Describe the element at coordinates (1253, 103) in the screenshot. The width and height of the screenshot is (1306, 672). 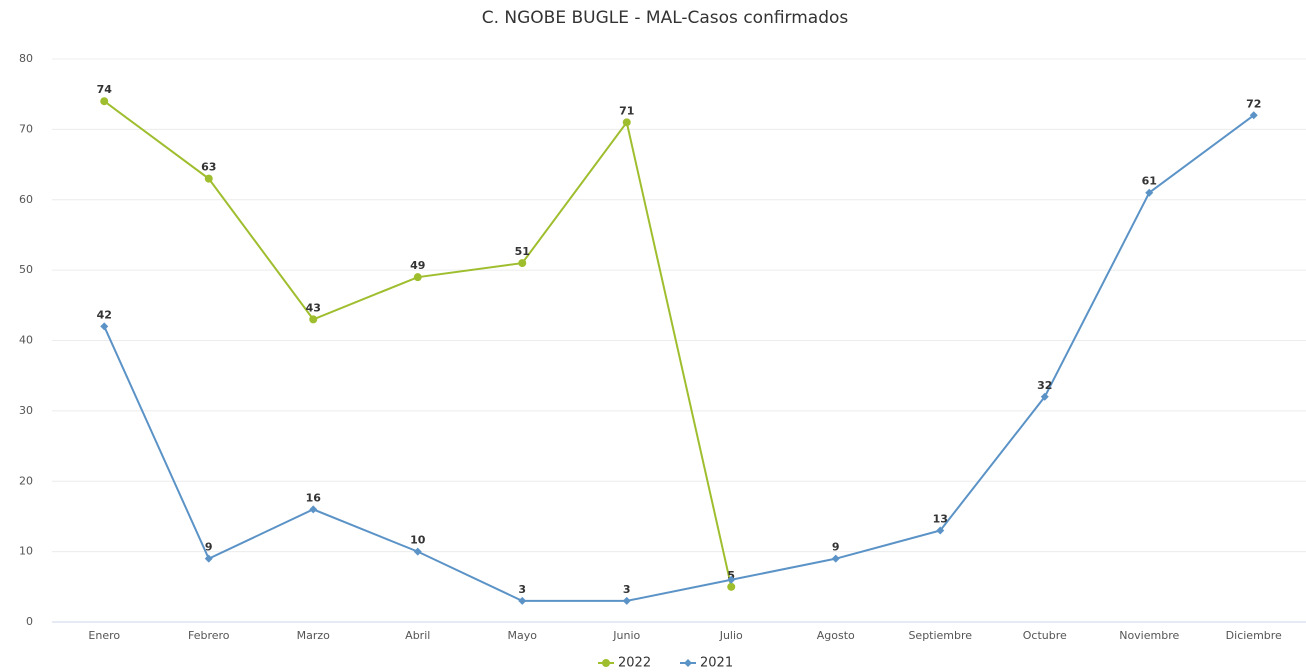
I see `data-label: 72` at that location.